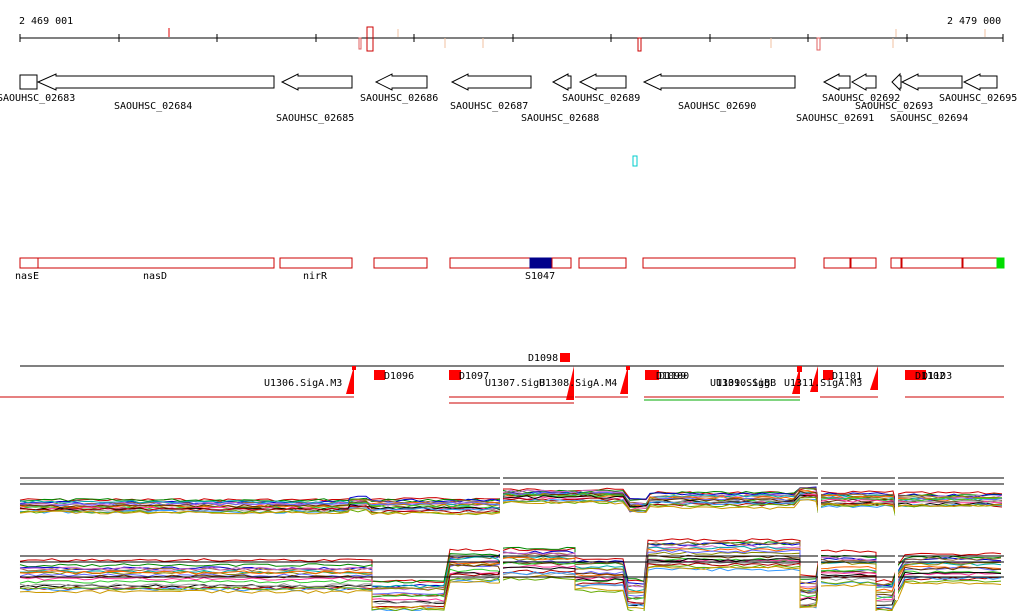 This screenshot has width=1024, height=611. Describe the element at coordinates (474, 376) in the screenshot. I see `regulatory-label: D1097` at that location.